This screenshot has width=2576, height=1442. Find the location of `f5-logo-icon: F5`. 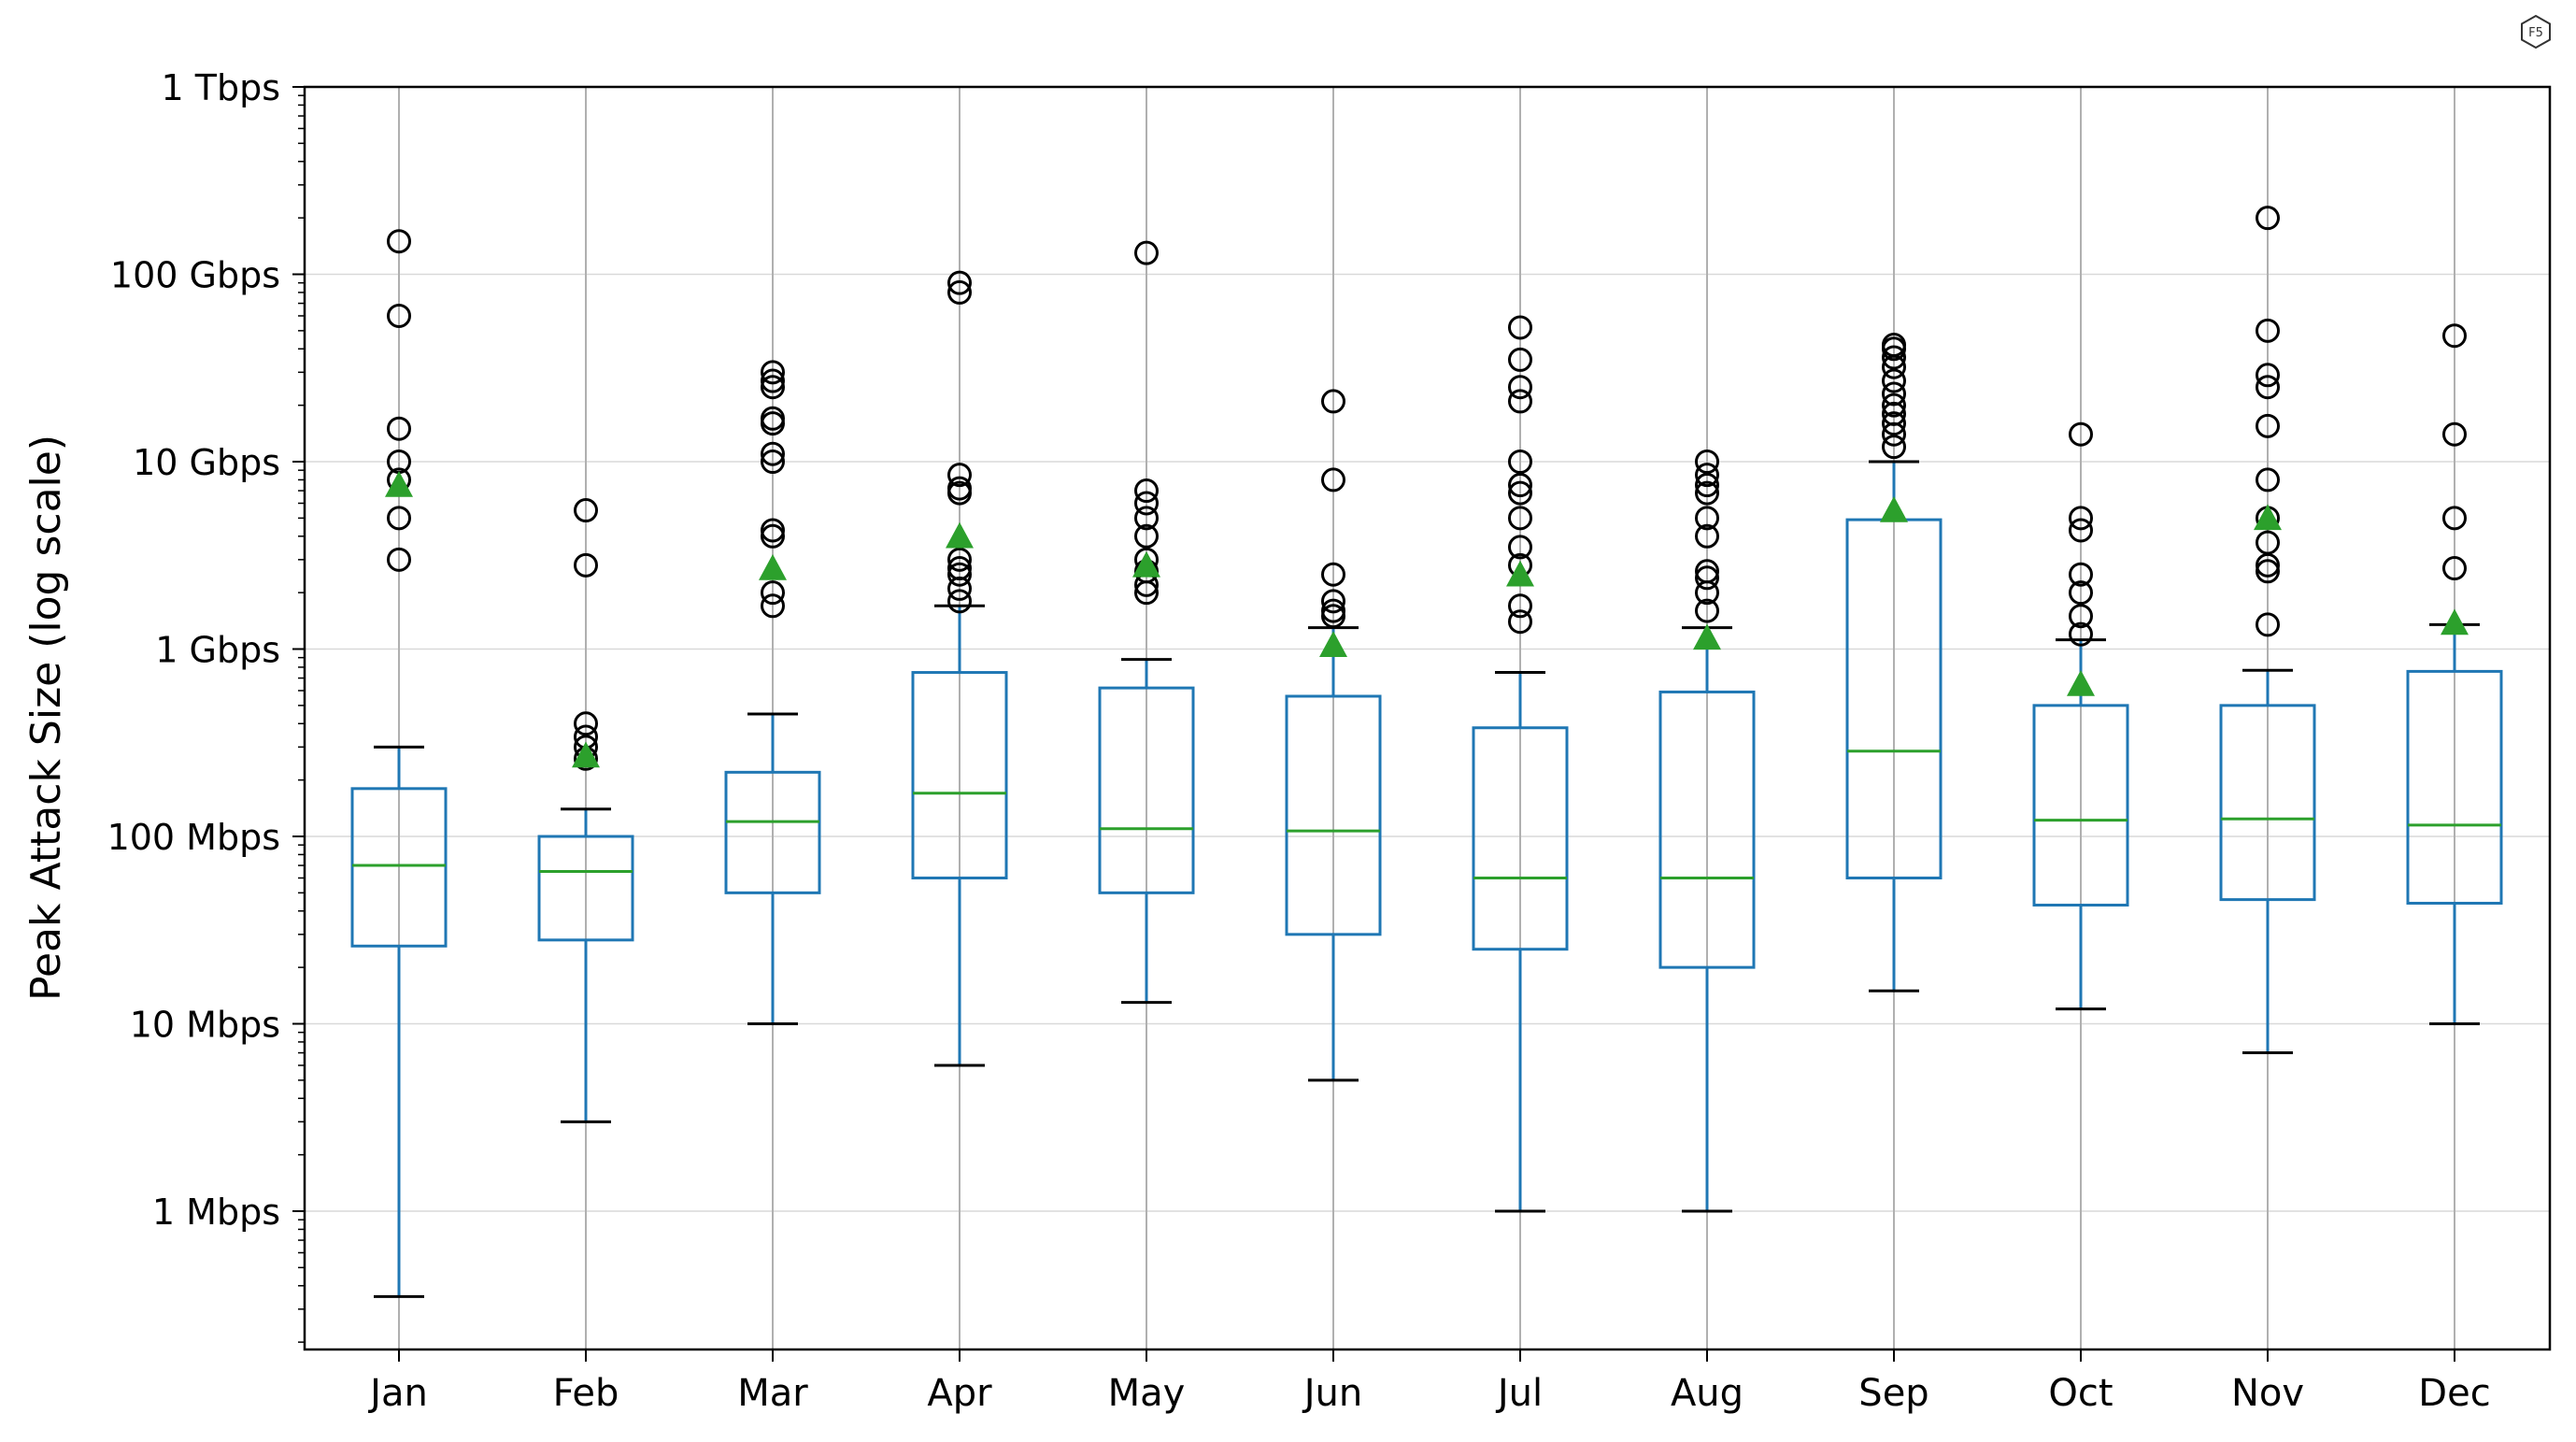

f5-logo-icon: F5 is located at coordinates (2536, 32).